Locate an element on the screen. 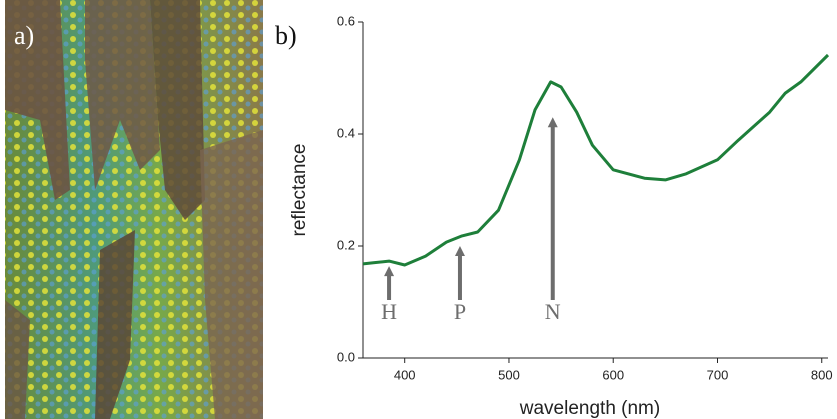 The height and width of the screenshot is (419, 837). x-axis-label: wavelength (nm) is located at coordinates (589, 408).